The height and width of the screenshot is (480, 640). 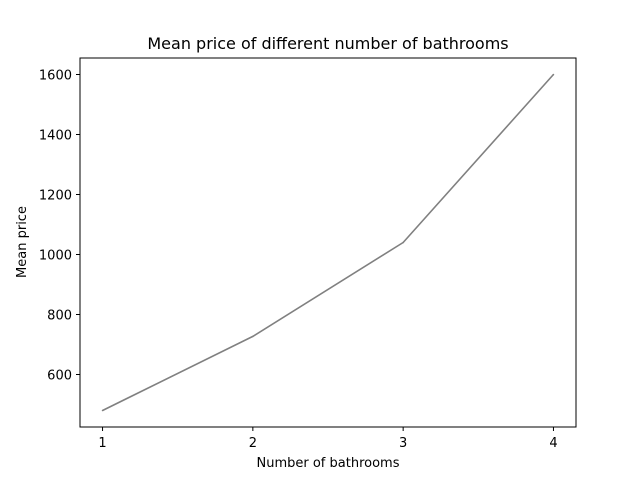 What do you see at coordinates (102, 443) in the screenshot?
I see `x-tick-label: 1` at bounding box center [102, 443].